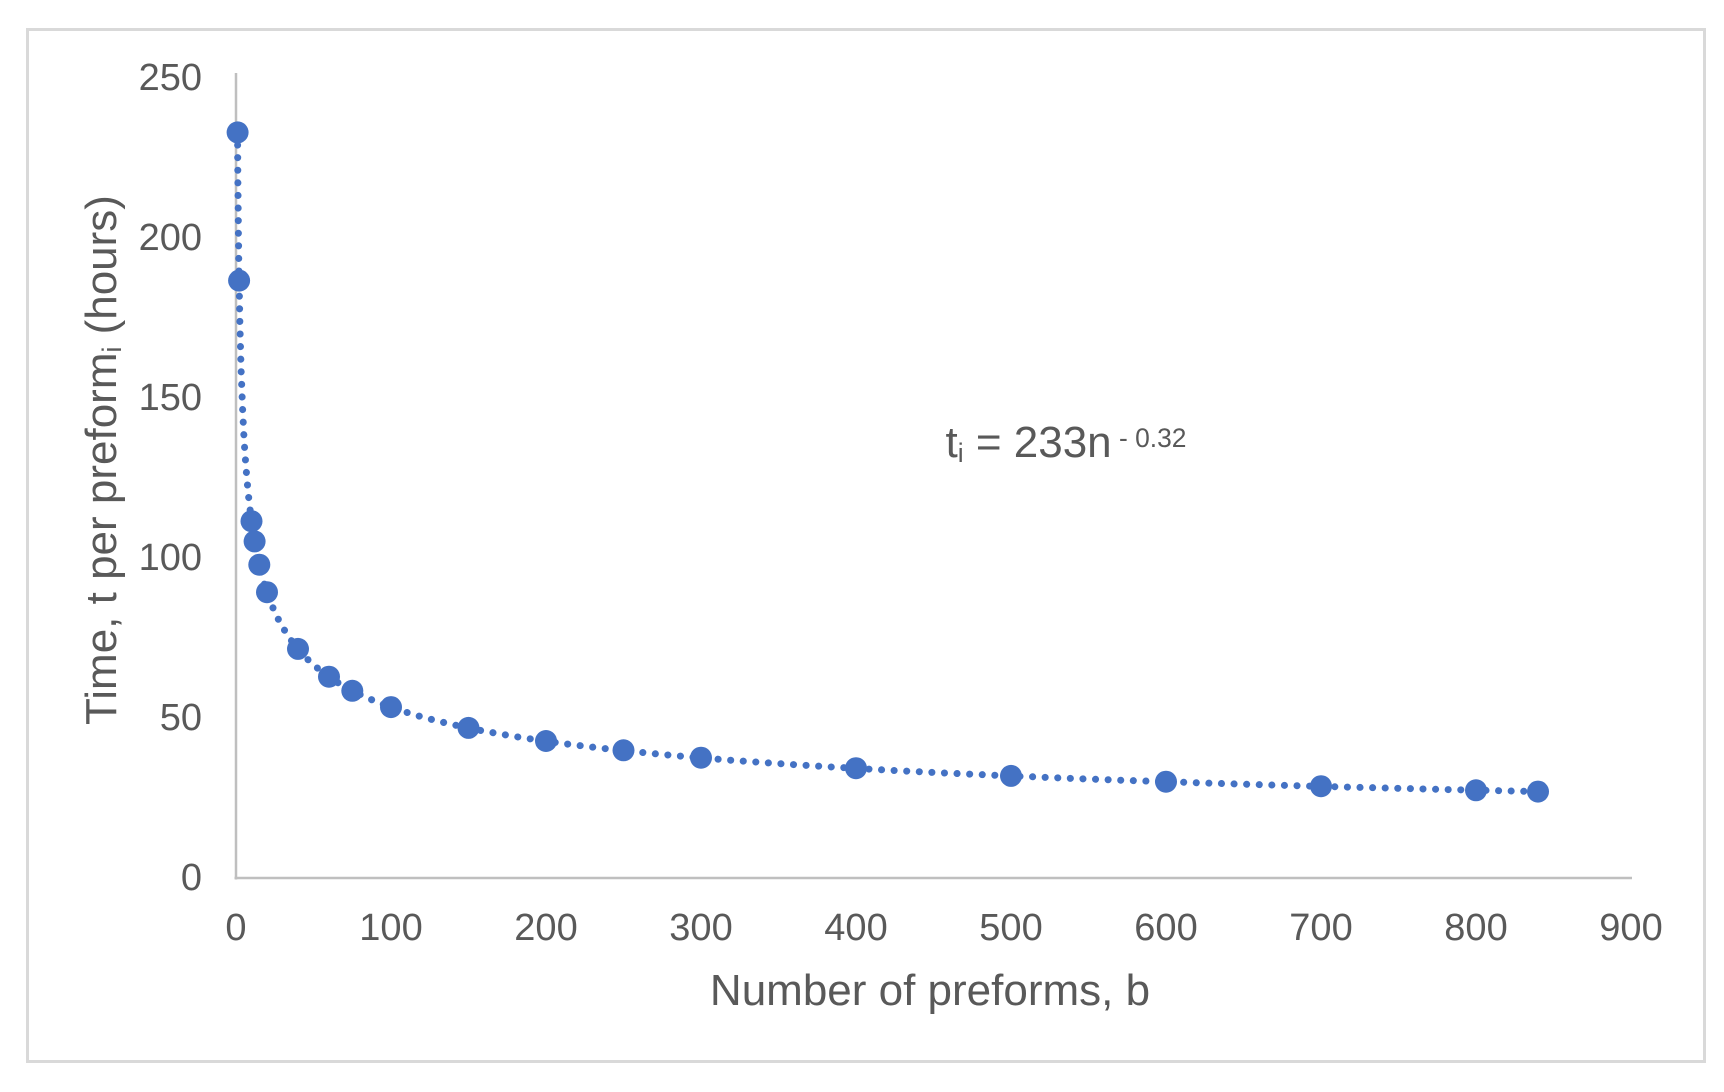 The image size is (1724, 1092). Describe the element at coordinates (254, 541) in the screenshot. I see `data-point-n12` at that location.